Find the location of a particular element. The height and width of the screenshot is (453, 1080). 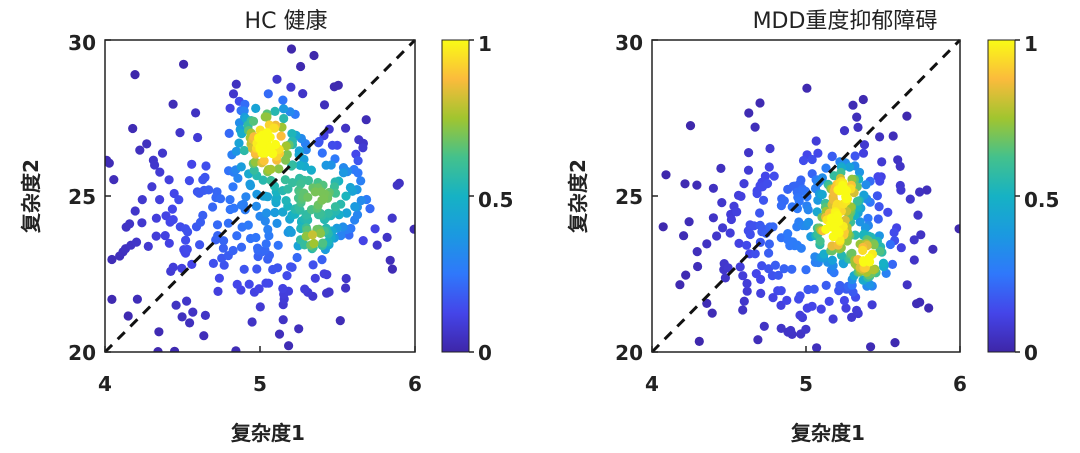

y-tick-label: 25 is located at coordinates (82, 197).